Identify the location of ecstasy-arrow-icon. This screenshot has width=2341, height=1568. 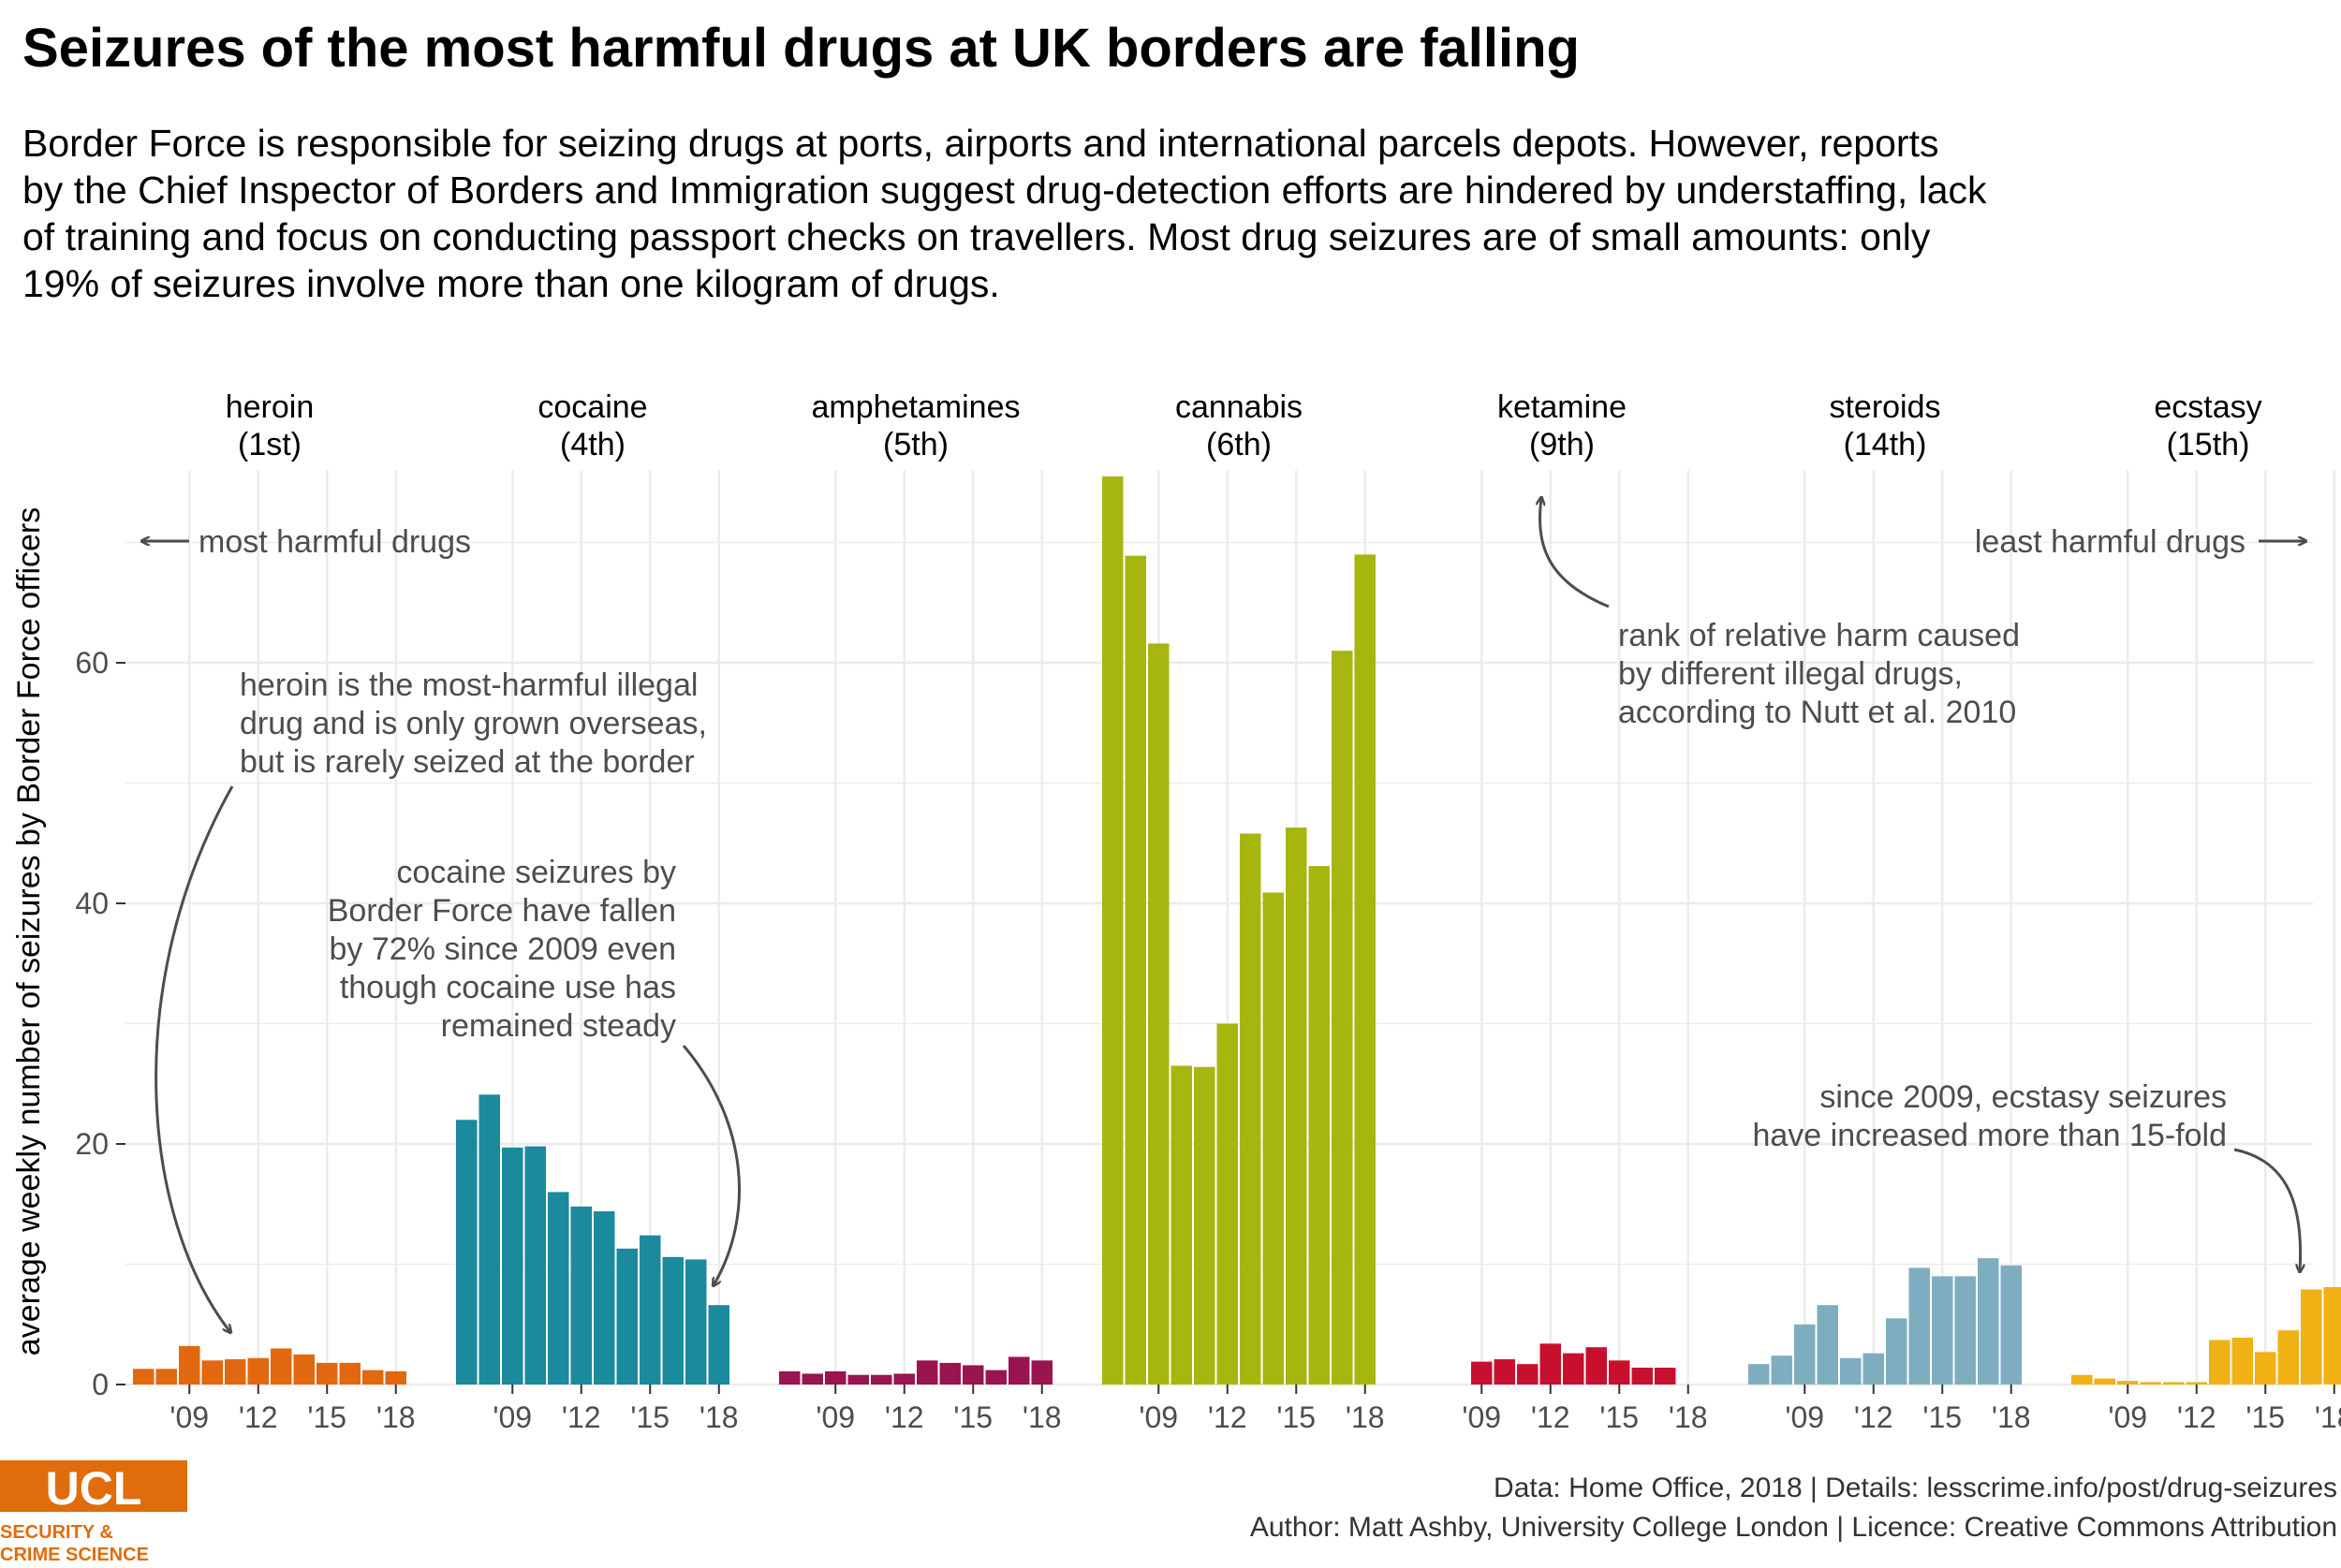
(2267, 1210).